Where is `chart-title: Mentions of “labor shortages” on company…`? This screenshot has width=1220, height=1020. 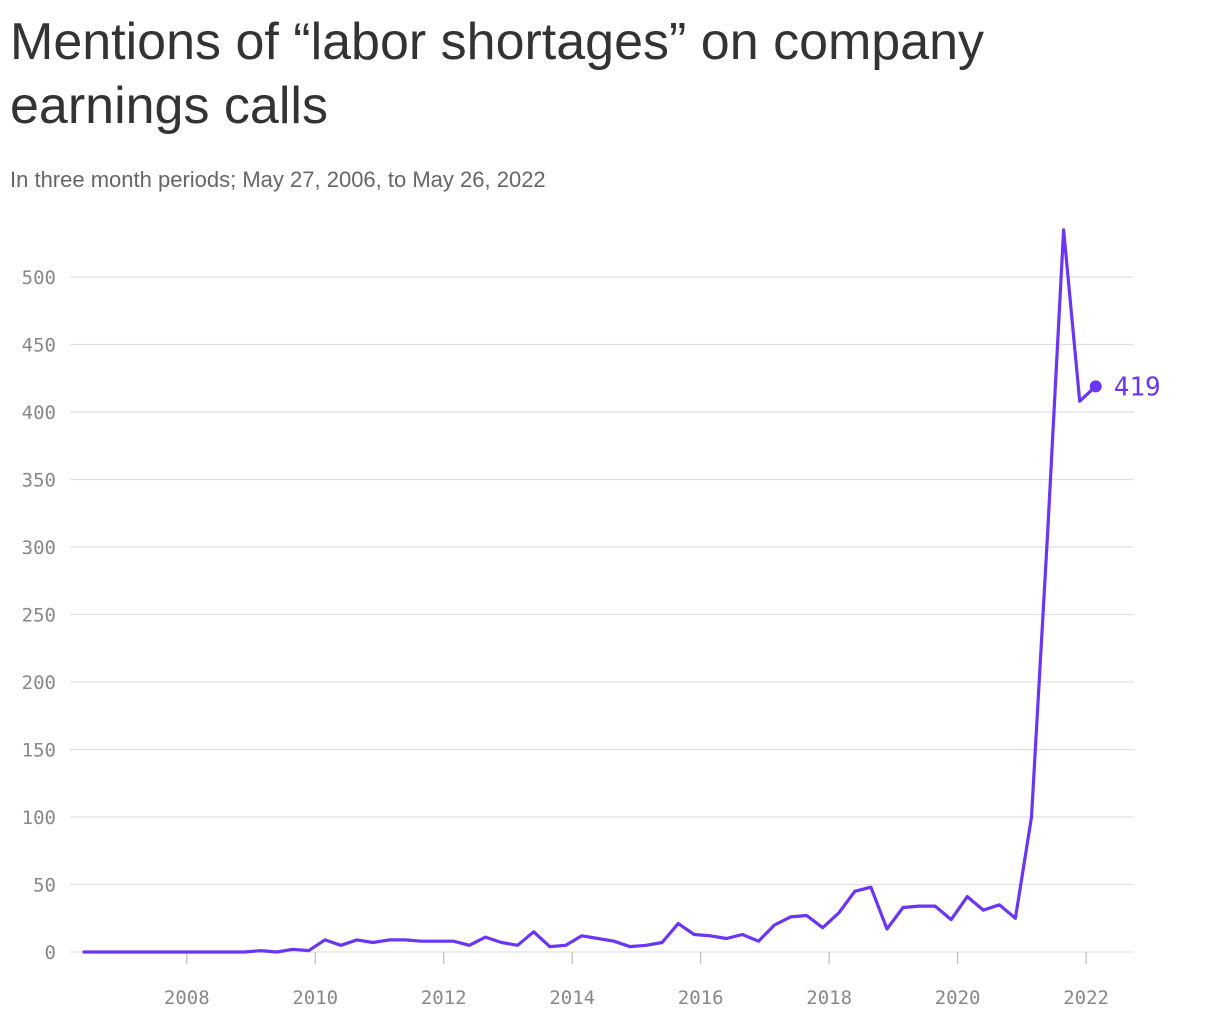
chart-title: Mentions of “labor shortages” on company… is located at coordinates (497, 74).